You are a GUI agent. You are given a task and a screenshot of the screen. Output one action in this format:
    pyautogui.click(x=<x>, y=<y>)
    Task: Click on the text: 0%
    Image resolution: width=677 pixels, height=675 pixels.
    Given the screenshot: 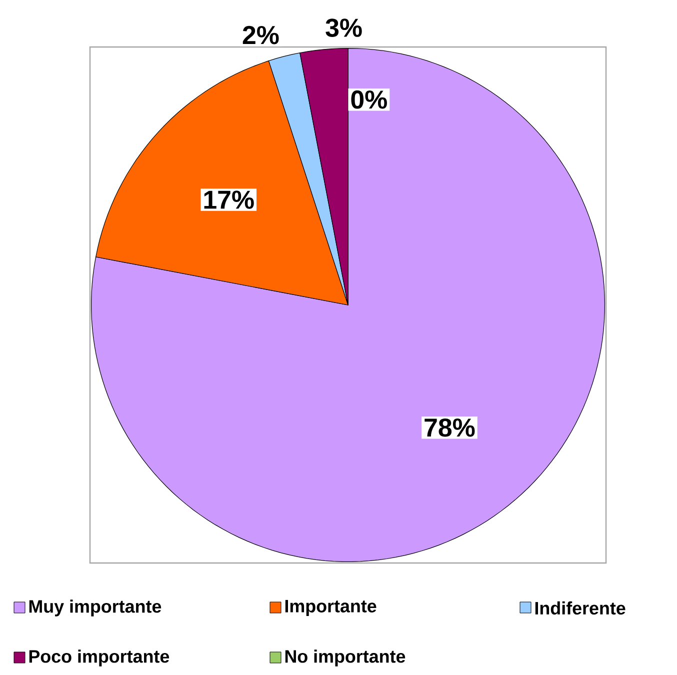 What is the action you would take?
    pyautogui.click(x=369, y=99)
    